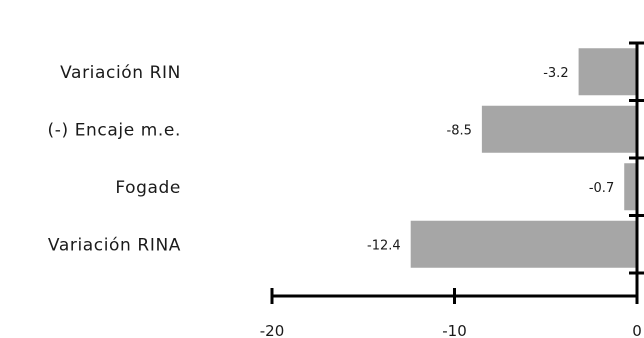  I want to click on x-tick-label-1: -20, so click(272, 330).